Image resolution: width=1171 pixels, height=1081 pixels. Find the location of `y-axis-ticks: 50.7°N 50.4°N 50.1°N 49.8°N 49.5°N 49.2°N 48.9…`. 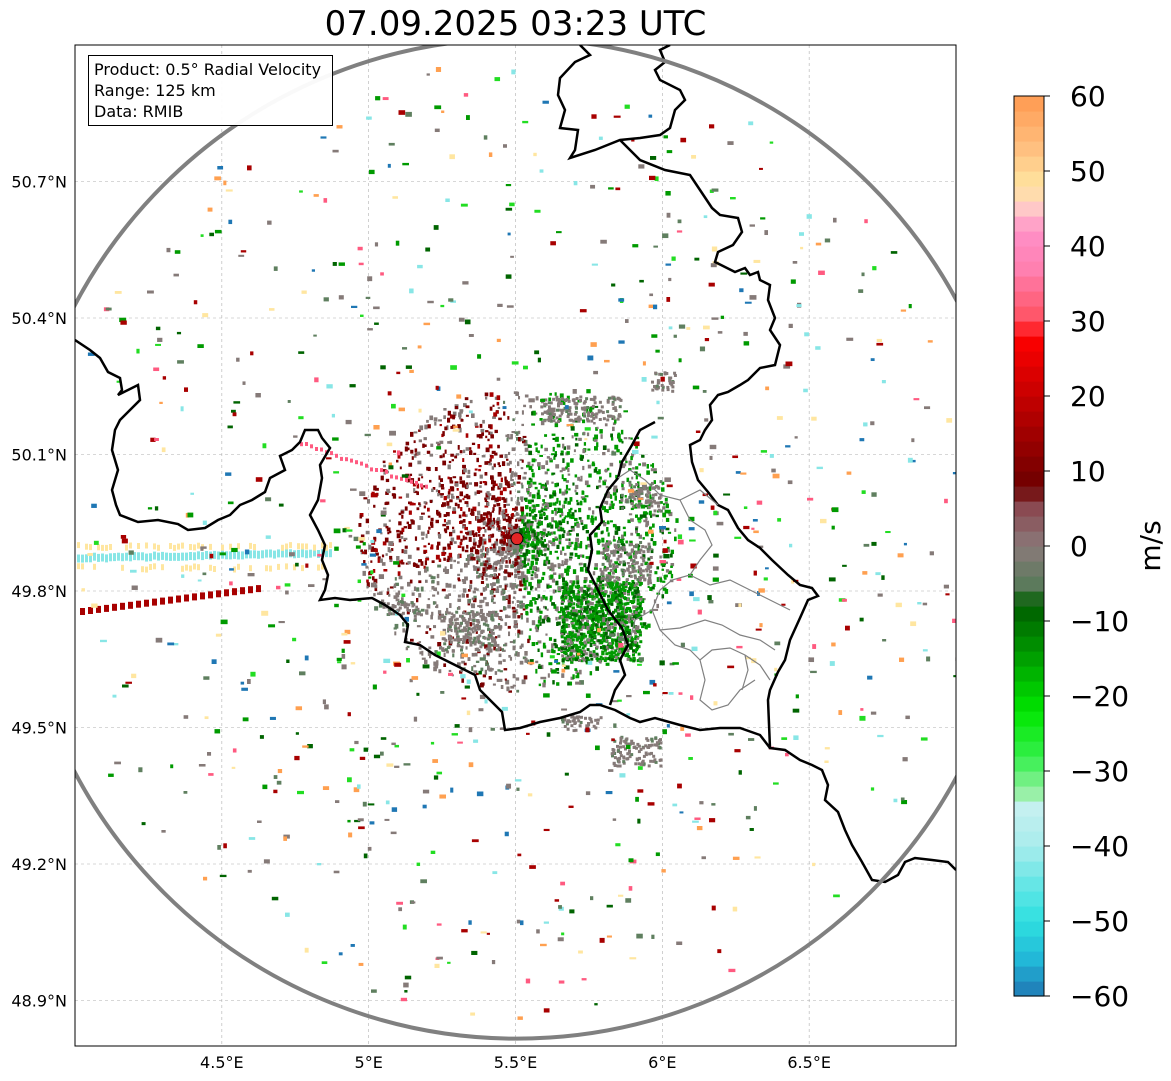

y-axis-ticks: 50.7°N 50.4°N 50.1°N 49.8°N 49.5°N 49.2°N 48.9… is located at coordinates (39, 592).